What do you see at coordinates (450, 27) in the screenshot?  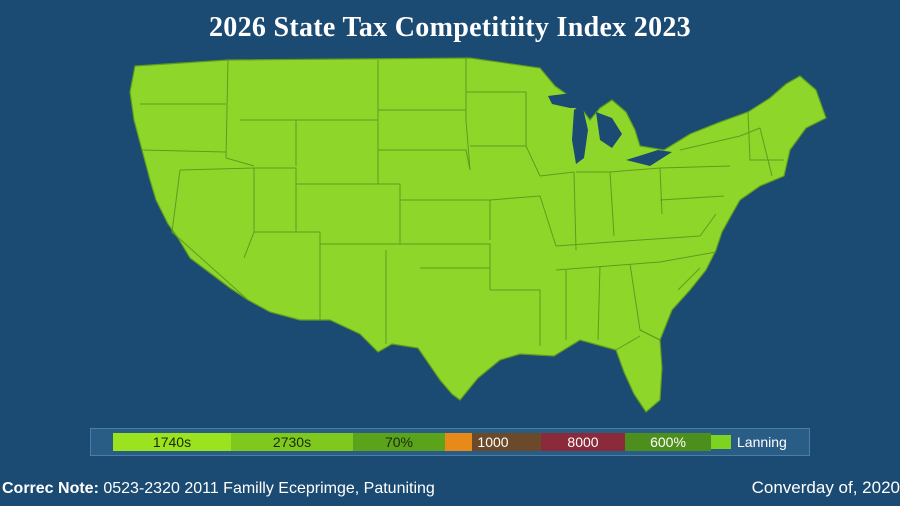 I see `map-title: 2026 State Tax Competitiity Index 2023` at bounding box center [450, 27].